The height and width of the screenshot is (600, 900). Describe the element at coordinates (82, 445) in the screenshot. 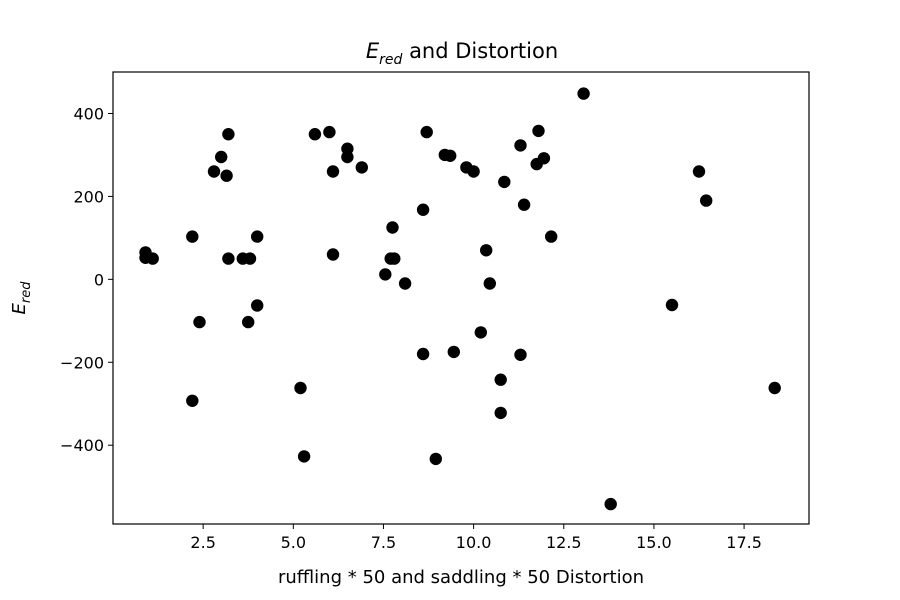

I see `y-tick-label: −400` at that location.